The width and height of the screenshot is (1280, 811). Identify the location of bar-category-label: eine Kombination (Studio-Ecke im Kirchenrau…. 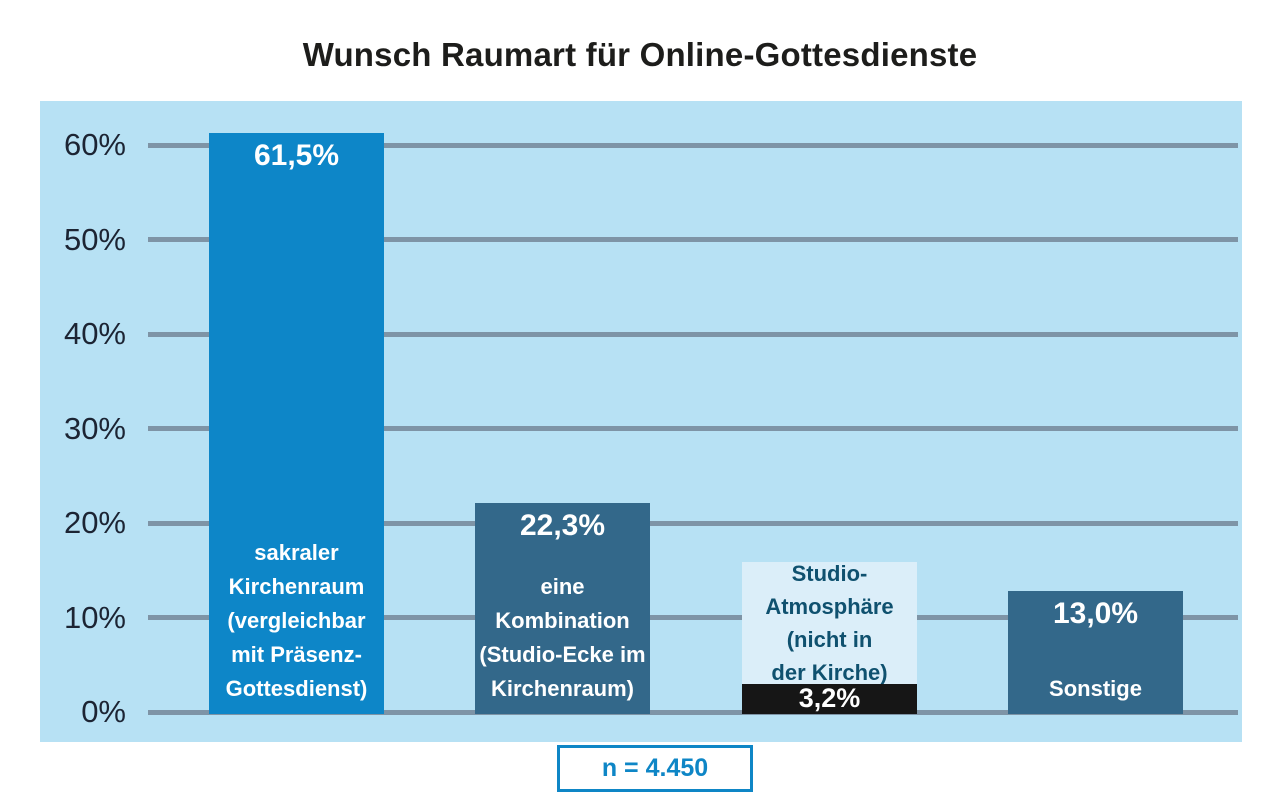
(562, 642).